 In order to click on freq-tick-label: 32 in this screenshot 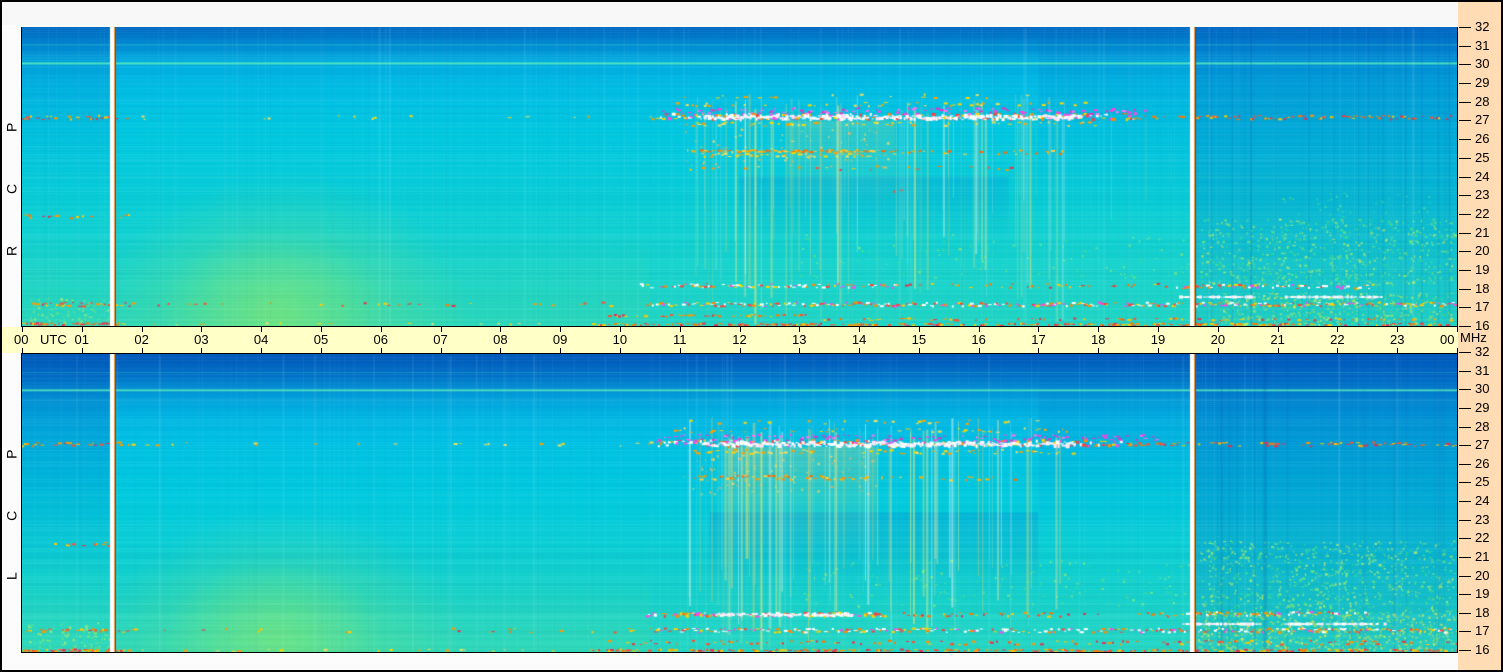, I will do `click(1482, 351)`.